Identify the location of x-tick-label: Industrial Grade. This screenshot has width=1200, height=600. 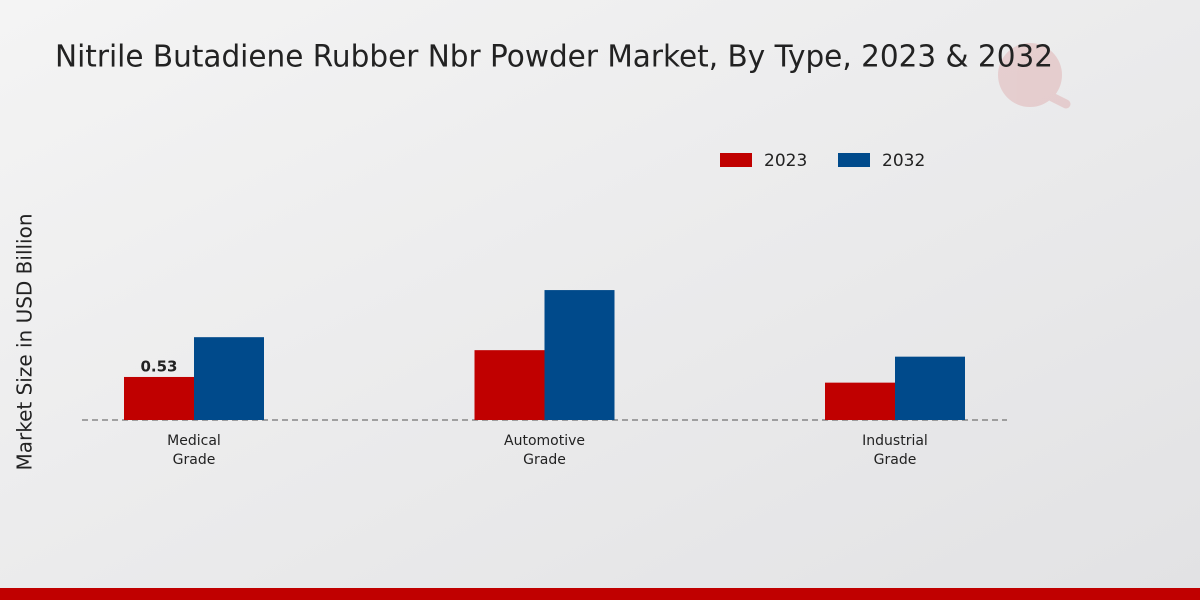
(895, 450).